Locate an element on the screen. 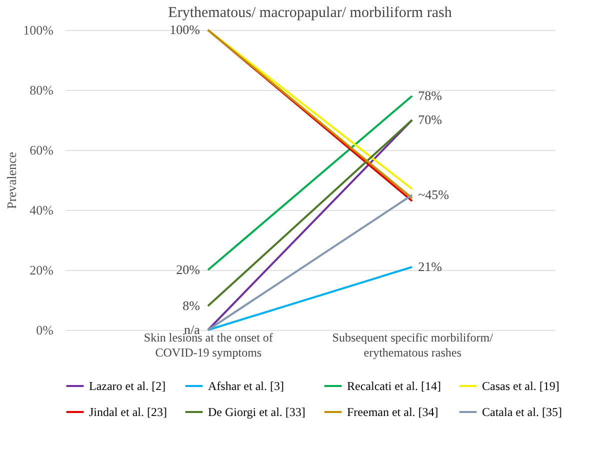 The height and width of the screenshot is (454, 608). y-tick-label: 60% is located at coordinates (42, 150).